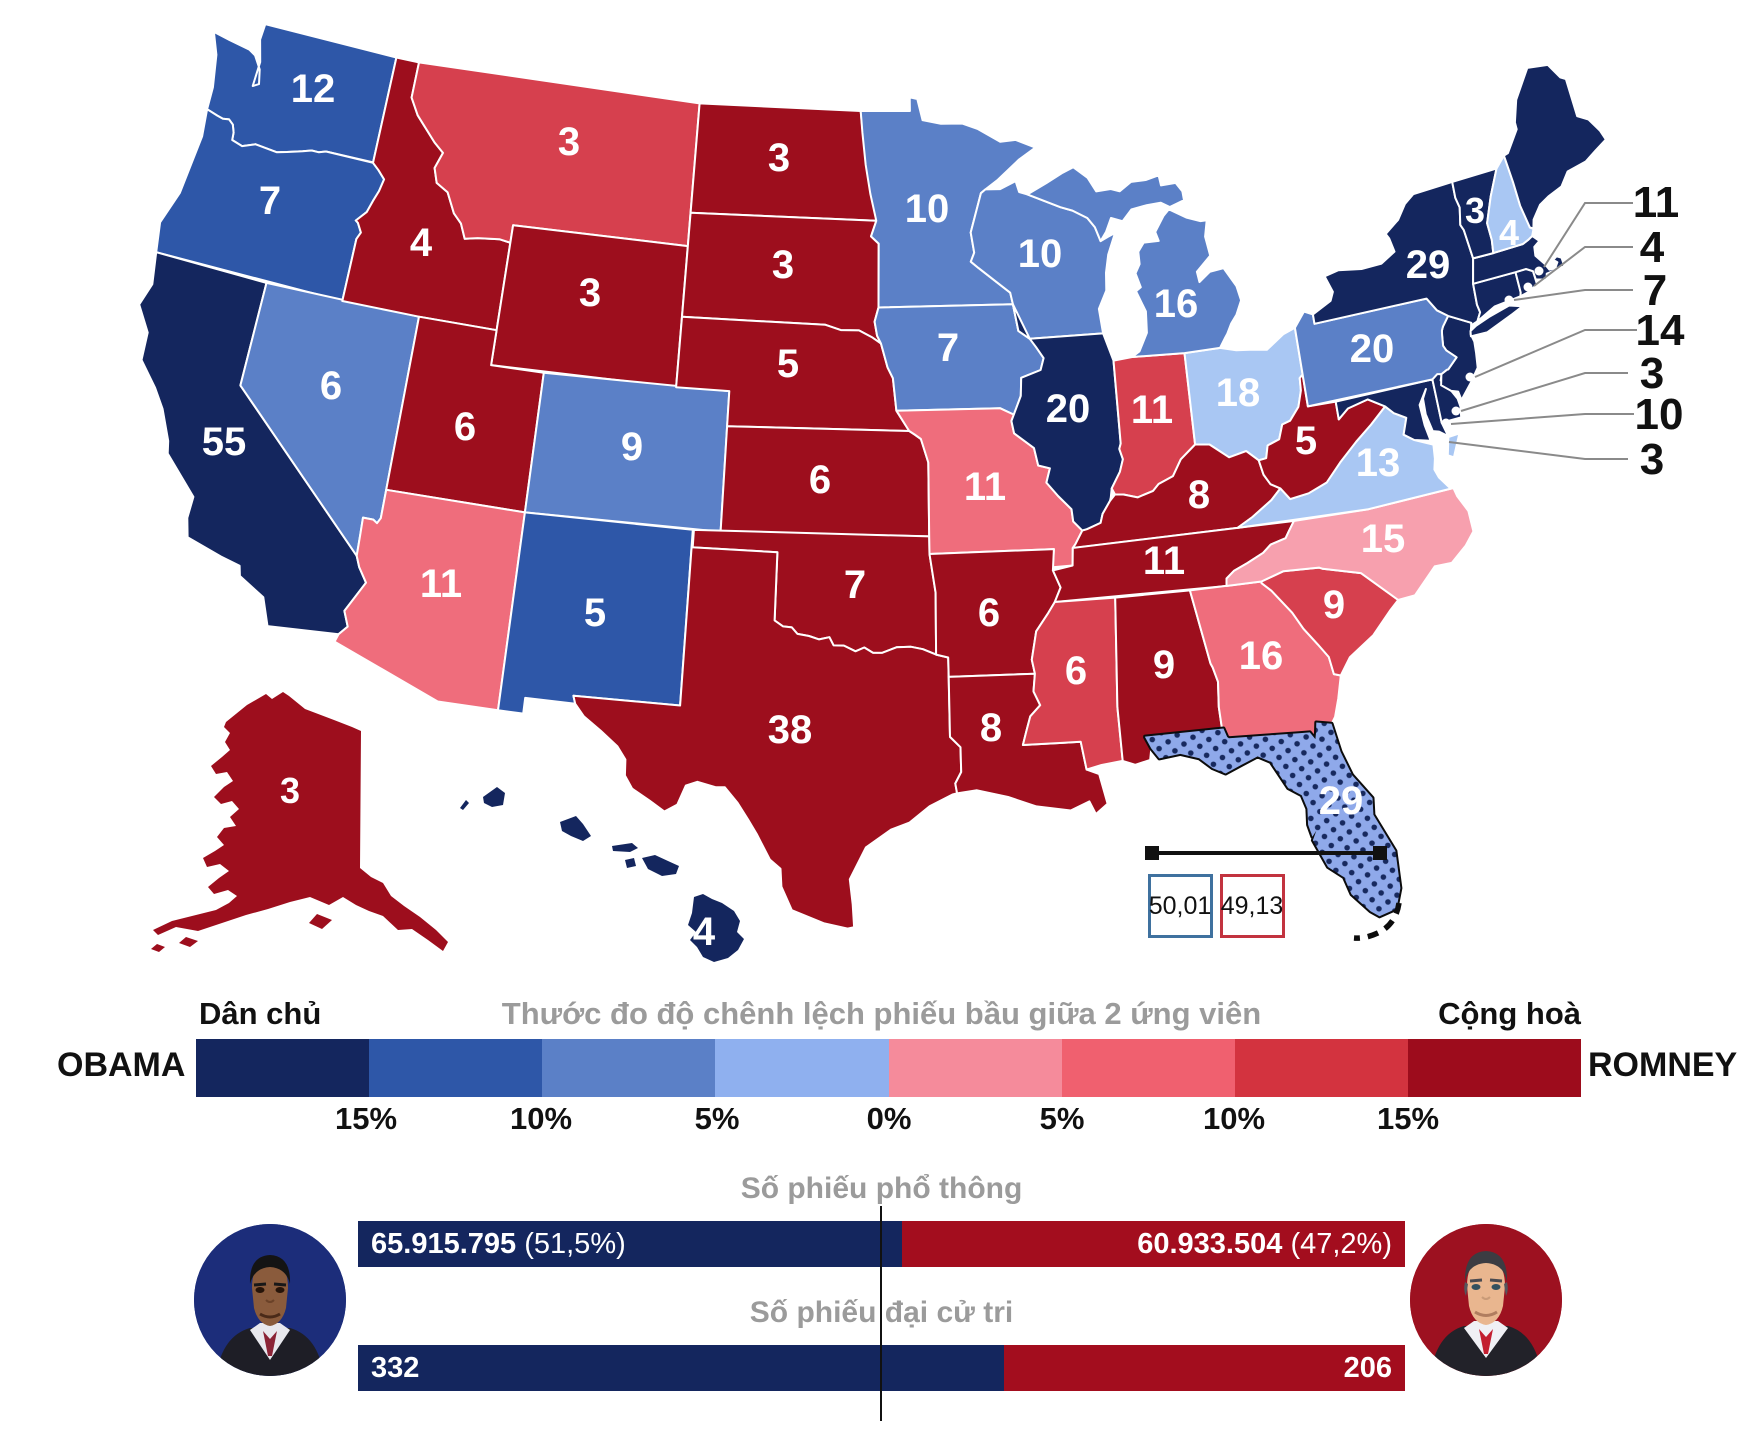  What do you see at coordinates (1180, 906) in the screenshot?
I see `svg-text: 50,01` at bounding box center [1180, 906].